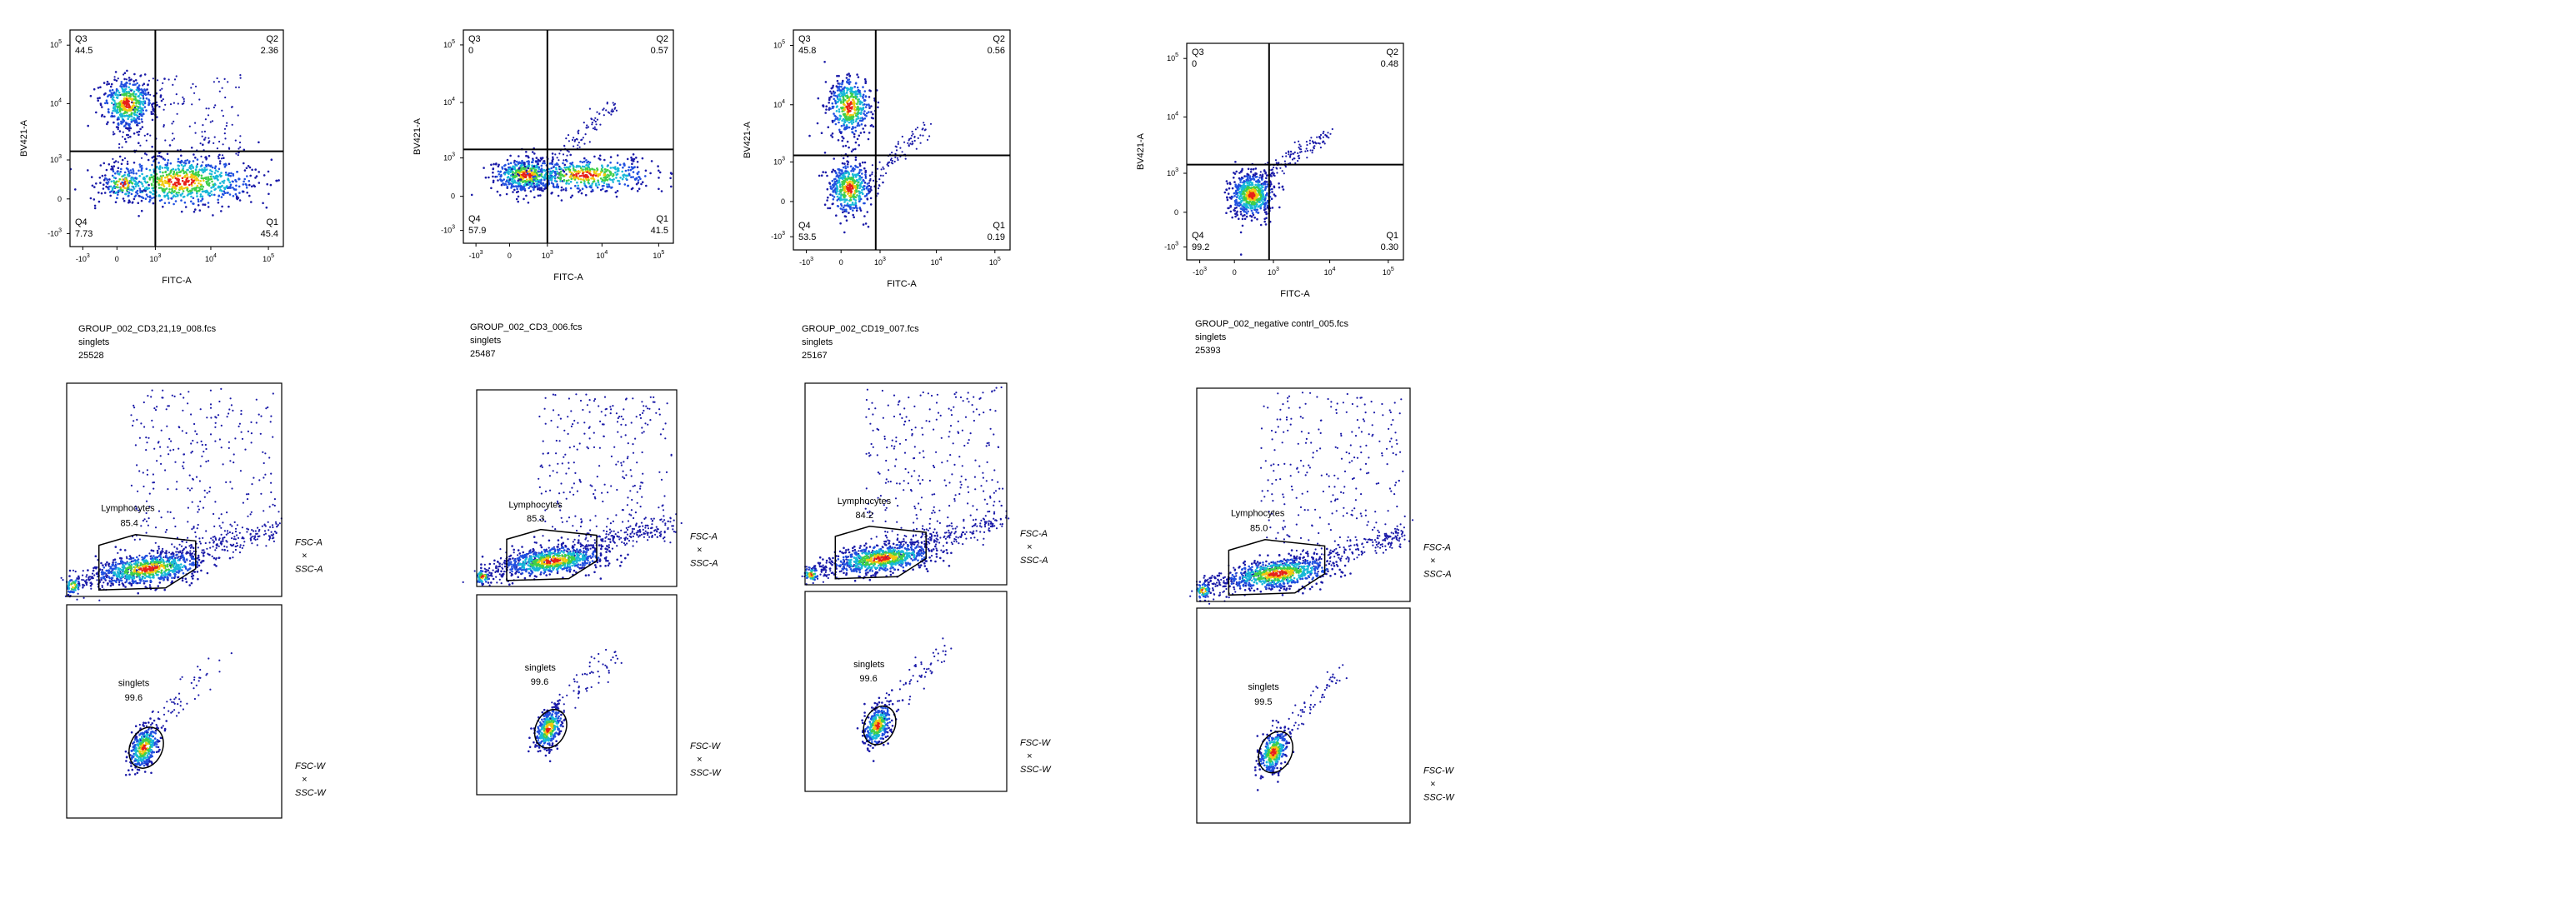  I want to click on axis-pair-label: ×, so click(305, 556).